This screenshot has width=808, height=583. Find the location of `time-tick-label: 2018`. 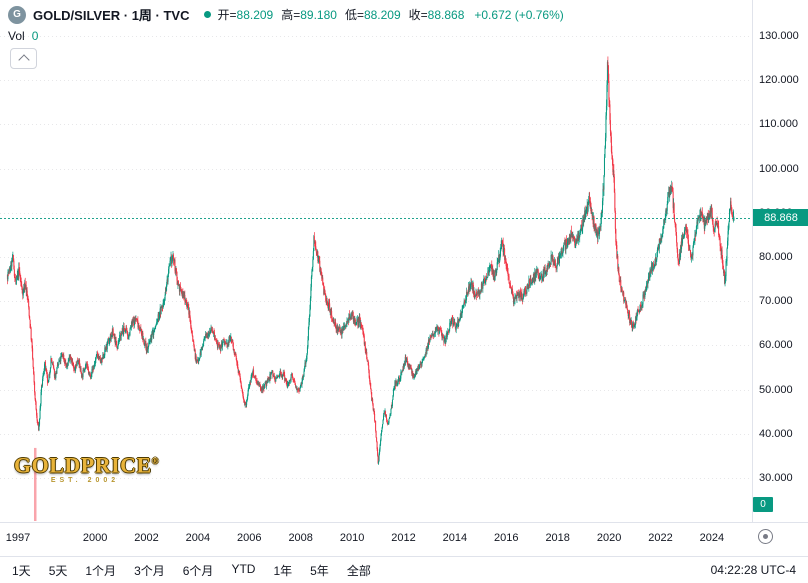

time-tick-label: 2018 is located at coordinates (557, 538).